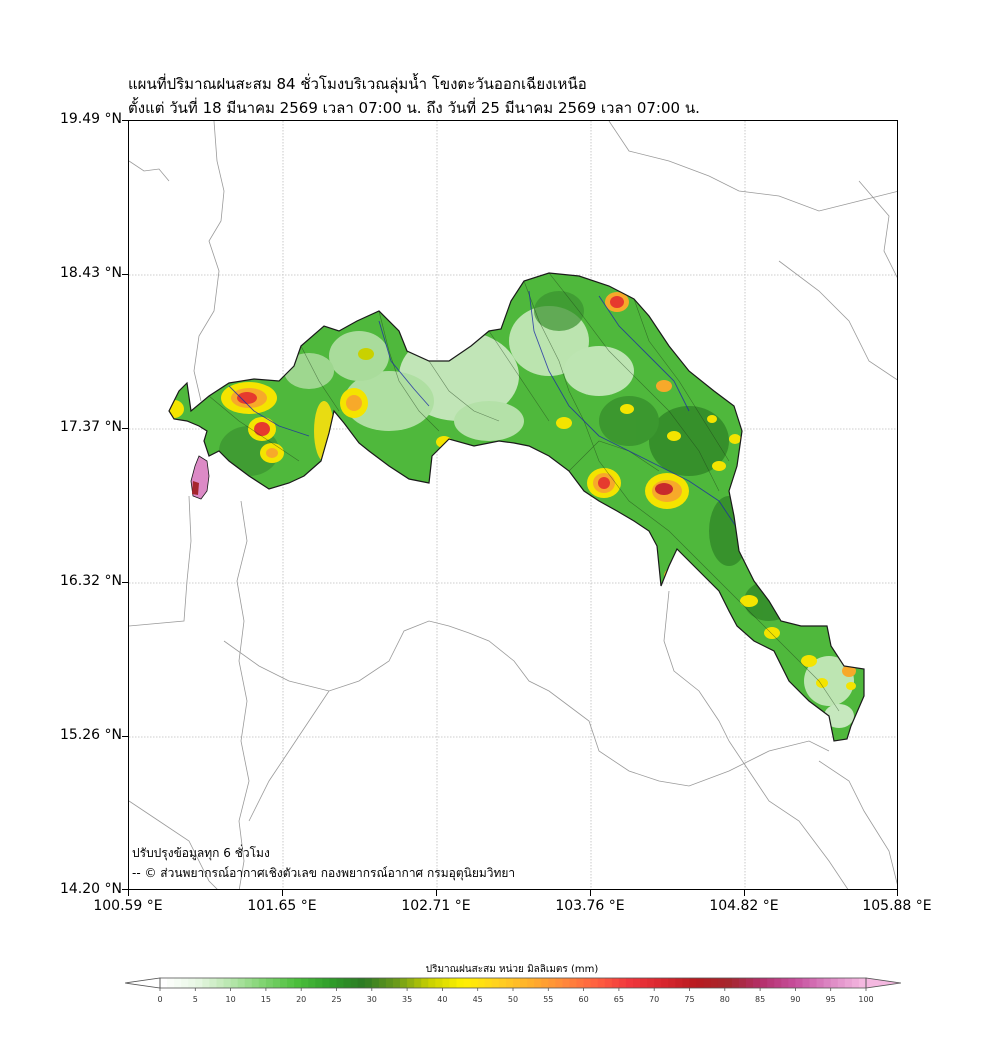 This screenshot has width=1000, height=1050. I want to click on colorbar-tick-label: 45, so click(478, 999).